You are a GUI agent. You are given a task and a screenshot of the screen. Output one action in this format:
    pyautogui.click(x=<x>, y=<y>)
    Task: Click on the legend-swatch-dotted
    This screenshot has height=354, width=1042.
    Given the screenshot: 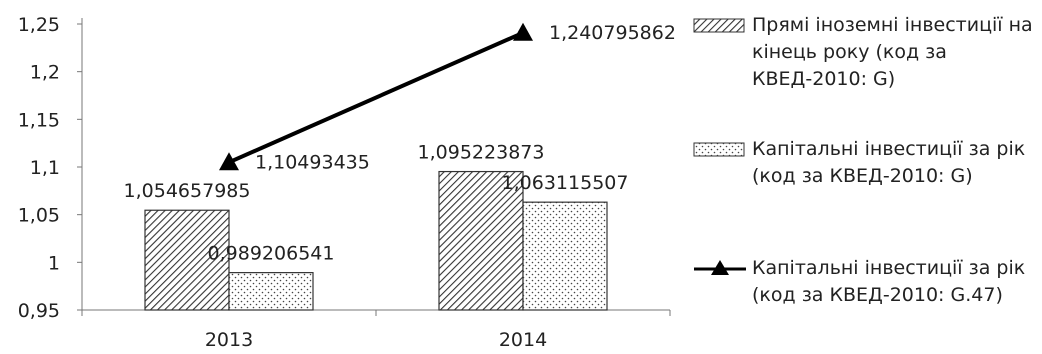 What is the action you would take?
    pyautogui.click(x=719, y=149)
    